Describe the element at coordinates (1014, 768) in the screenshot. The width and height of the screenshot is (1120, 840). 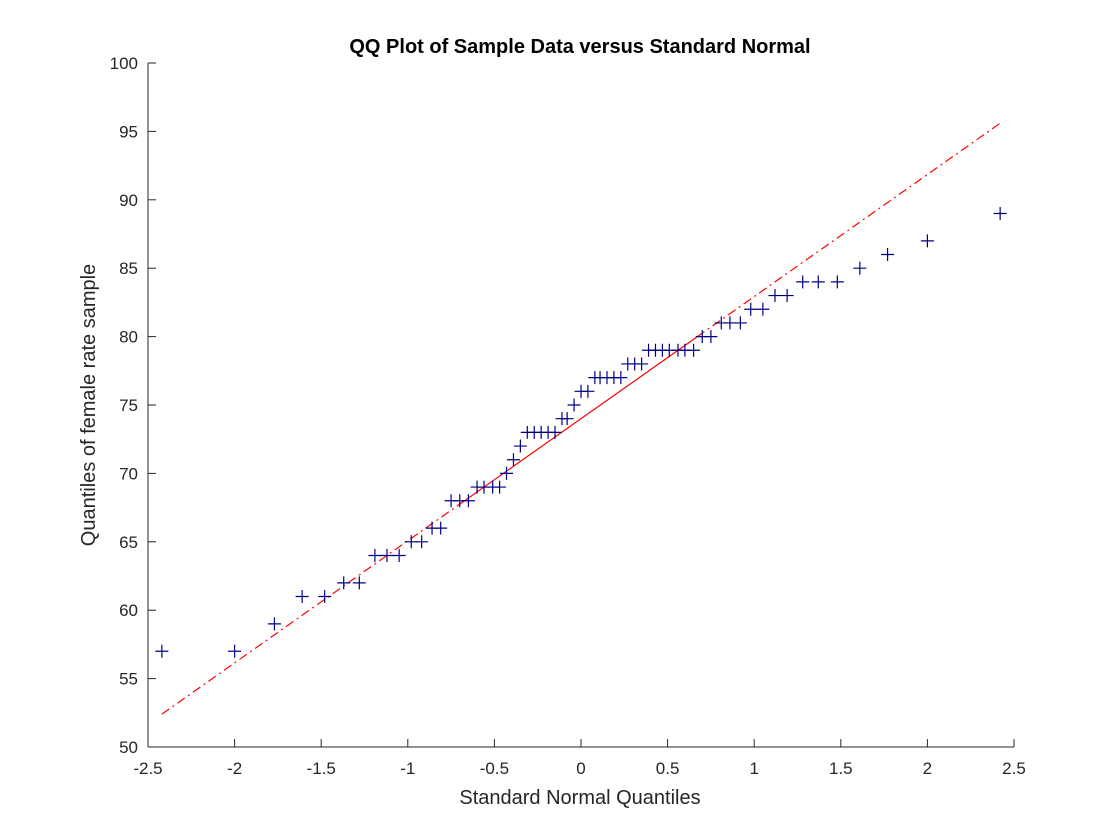
I see `x-tick-label: 2.5` at that location.